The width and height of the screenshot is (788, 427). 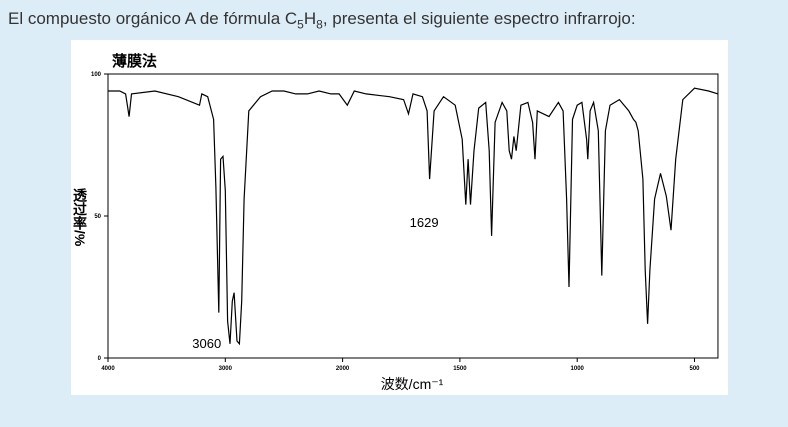 What do you see at coordinates (300, 24) in the screenshot?
I see `subscript: 5` at bounding box center [300, 24].